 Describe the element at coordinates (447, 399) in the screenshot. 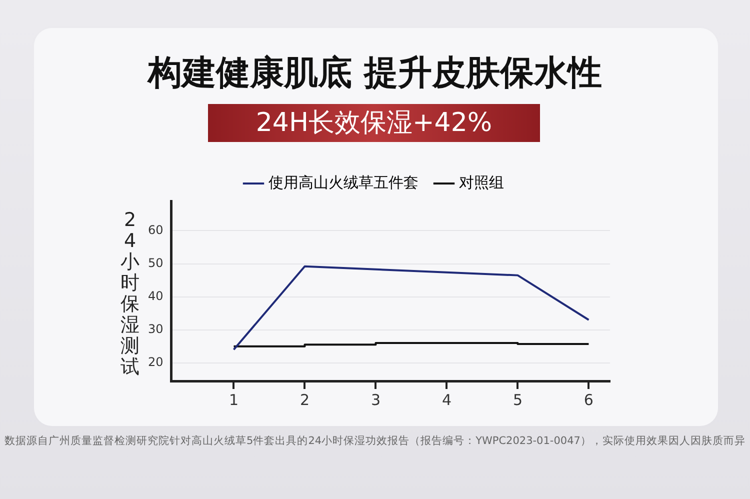

I see `x-tick-label: 4` at that location.